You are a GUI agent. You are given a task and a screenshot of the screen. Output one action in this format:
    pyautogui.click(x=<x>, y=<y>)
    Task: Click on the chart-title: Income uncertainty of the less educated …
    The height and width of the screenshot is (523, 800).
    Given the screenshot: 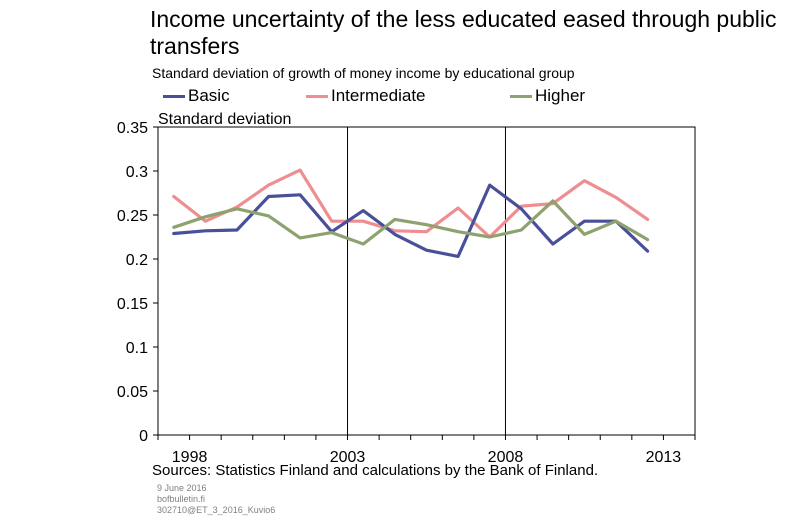 What is the action you would take?
    pyautogui.click(x=463, y=32)
    